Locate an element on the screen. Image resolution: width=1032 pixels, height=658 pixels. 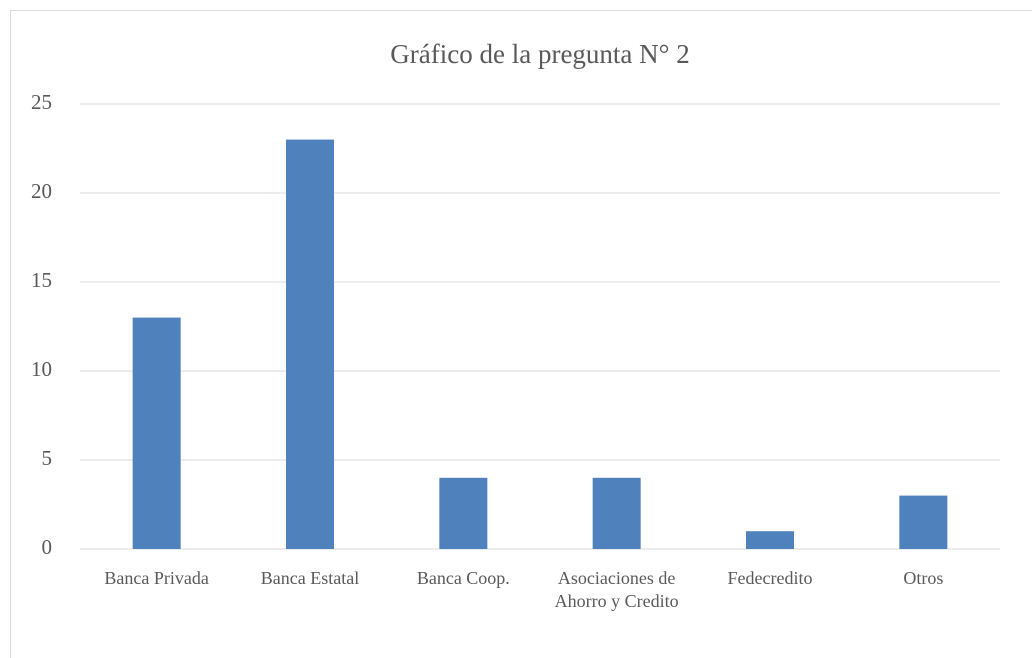
x-tick-label: Banca Privada is located at coordinates (156, 578).